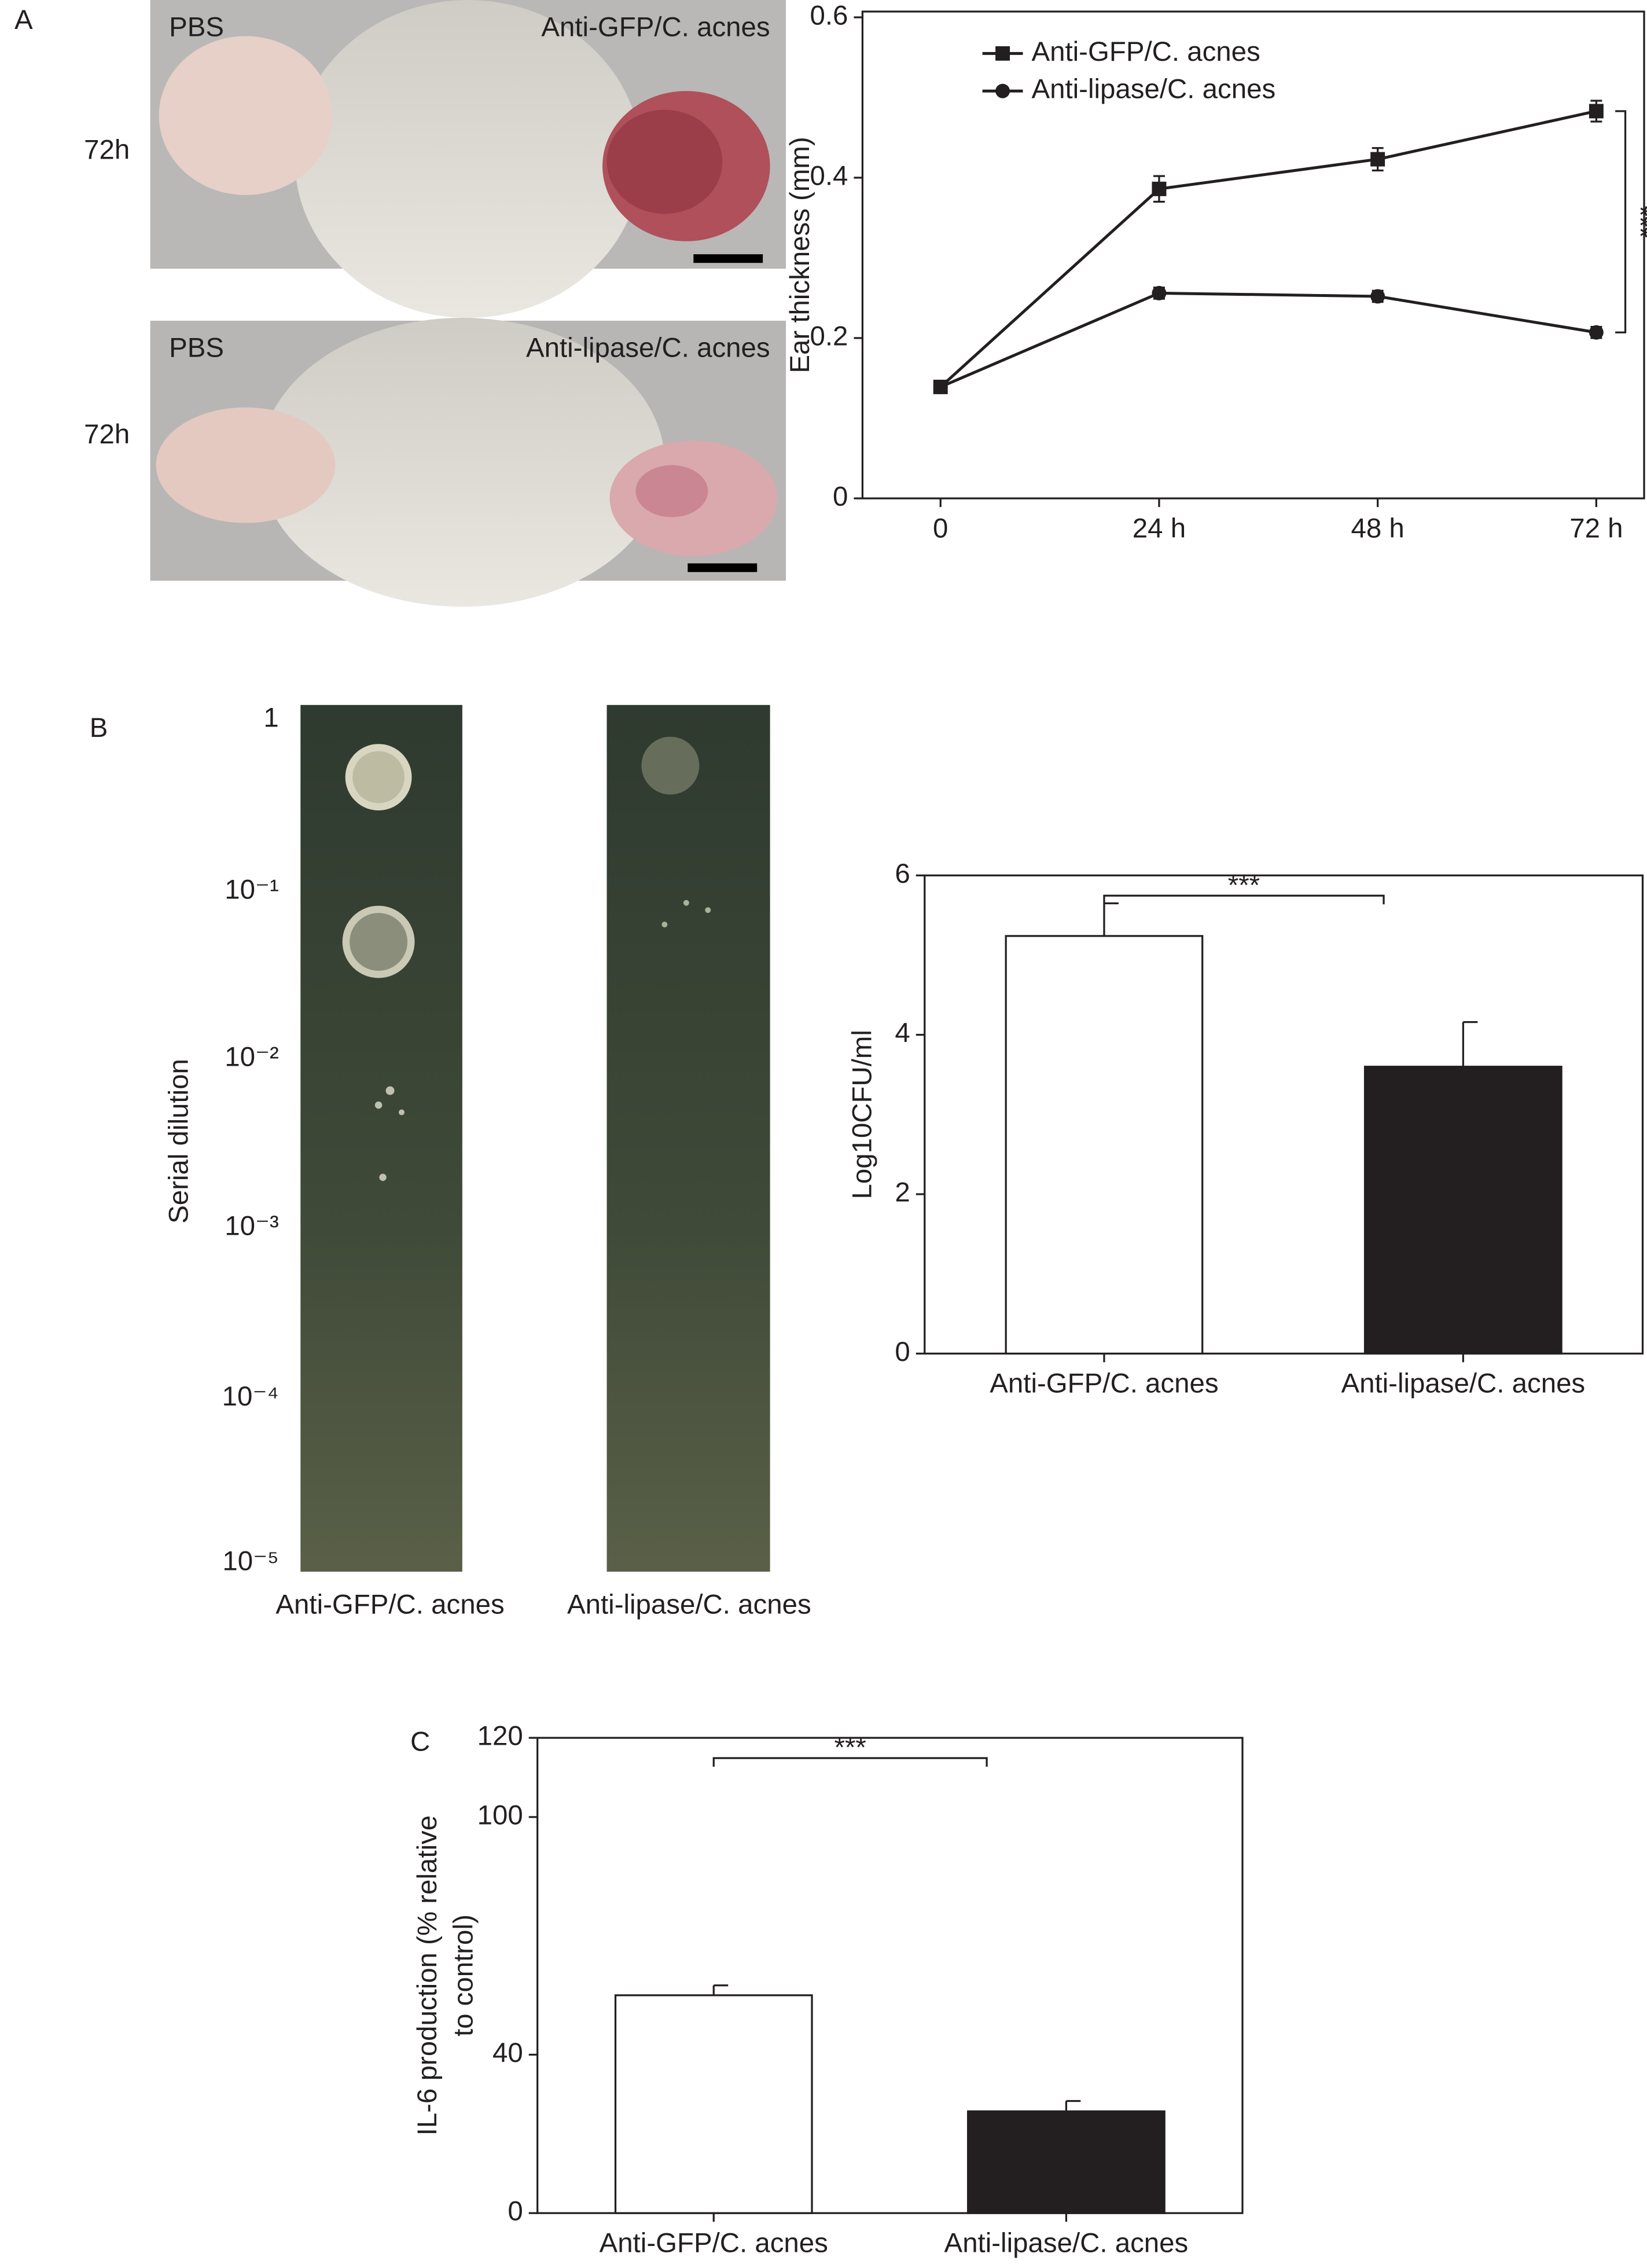  What do you see at coordinates (829, 175) in the screenshot?
I see `y-tick-label: 0.4` at bounding box center [829, 175].